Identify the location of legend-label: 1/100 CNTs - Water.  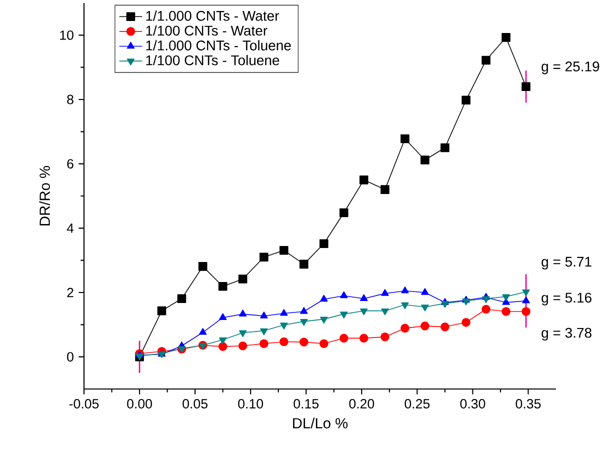
(207, 30).